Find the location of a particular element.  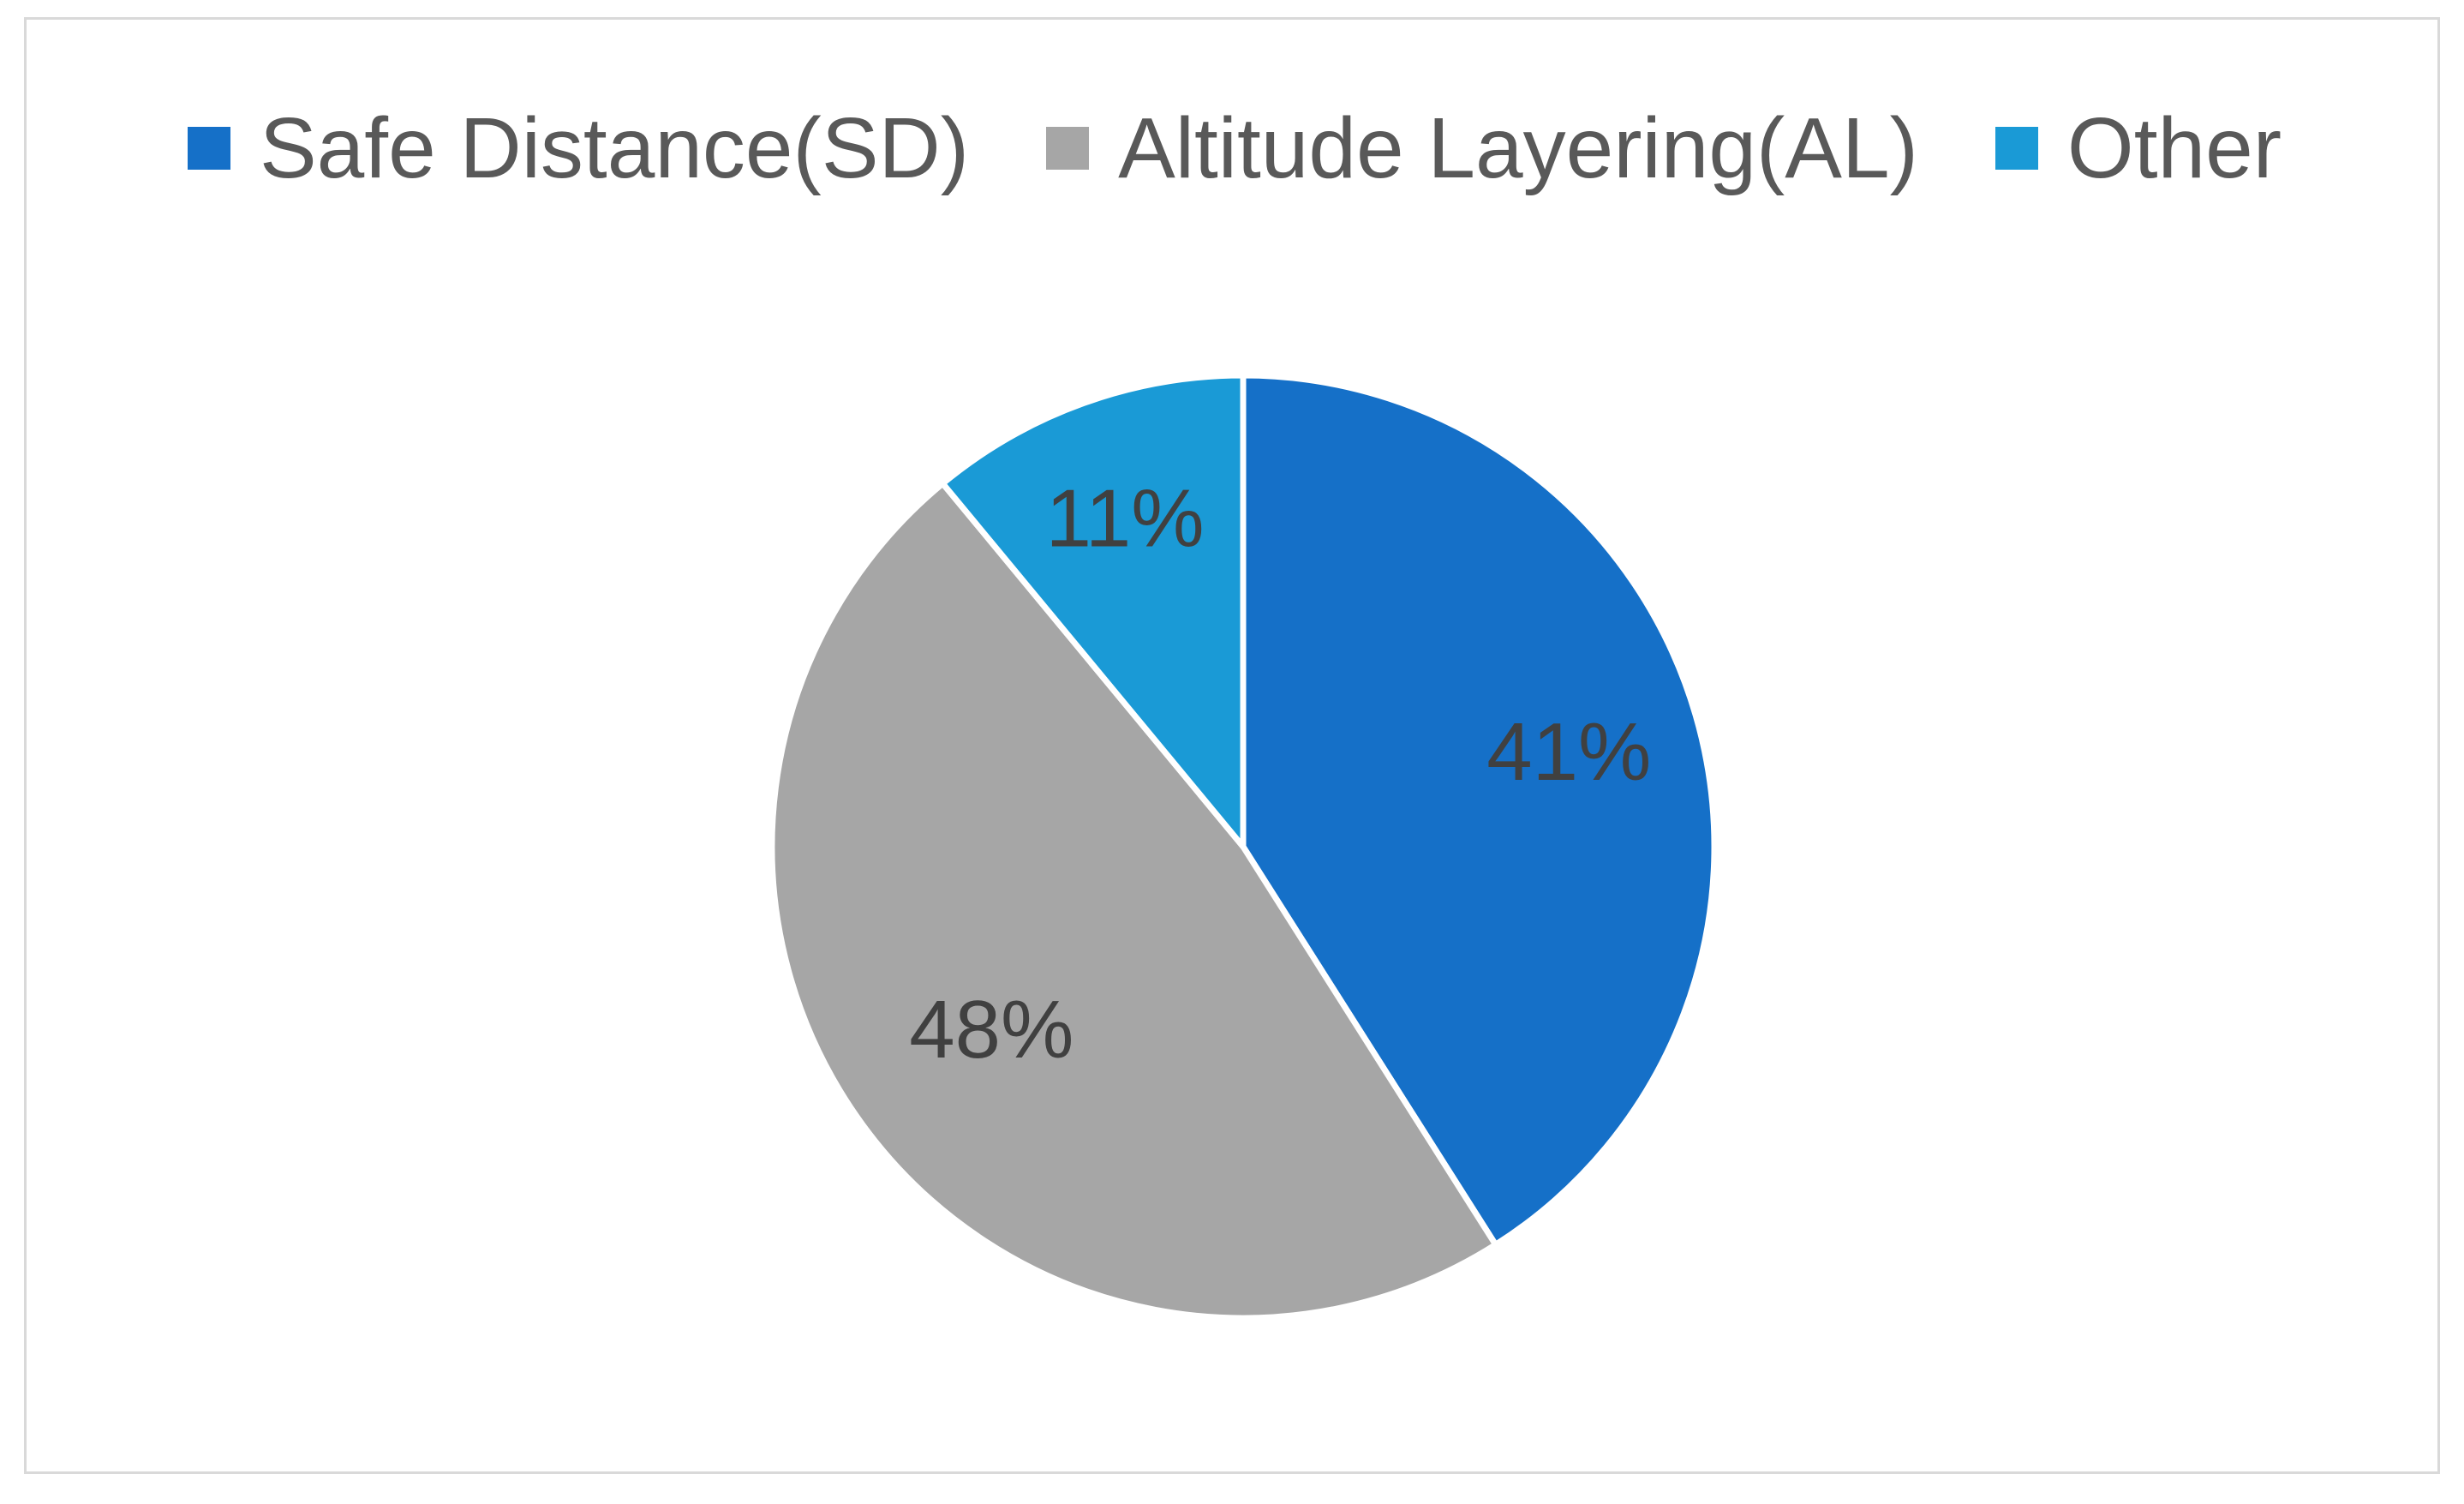

legend-label-altitude-layering: Altitude Layering(AL) is located at coordinates (1518, 148).